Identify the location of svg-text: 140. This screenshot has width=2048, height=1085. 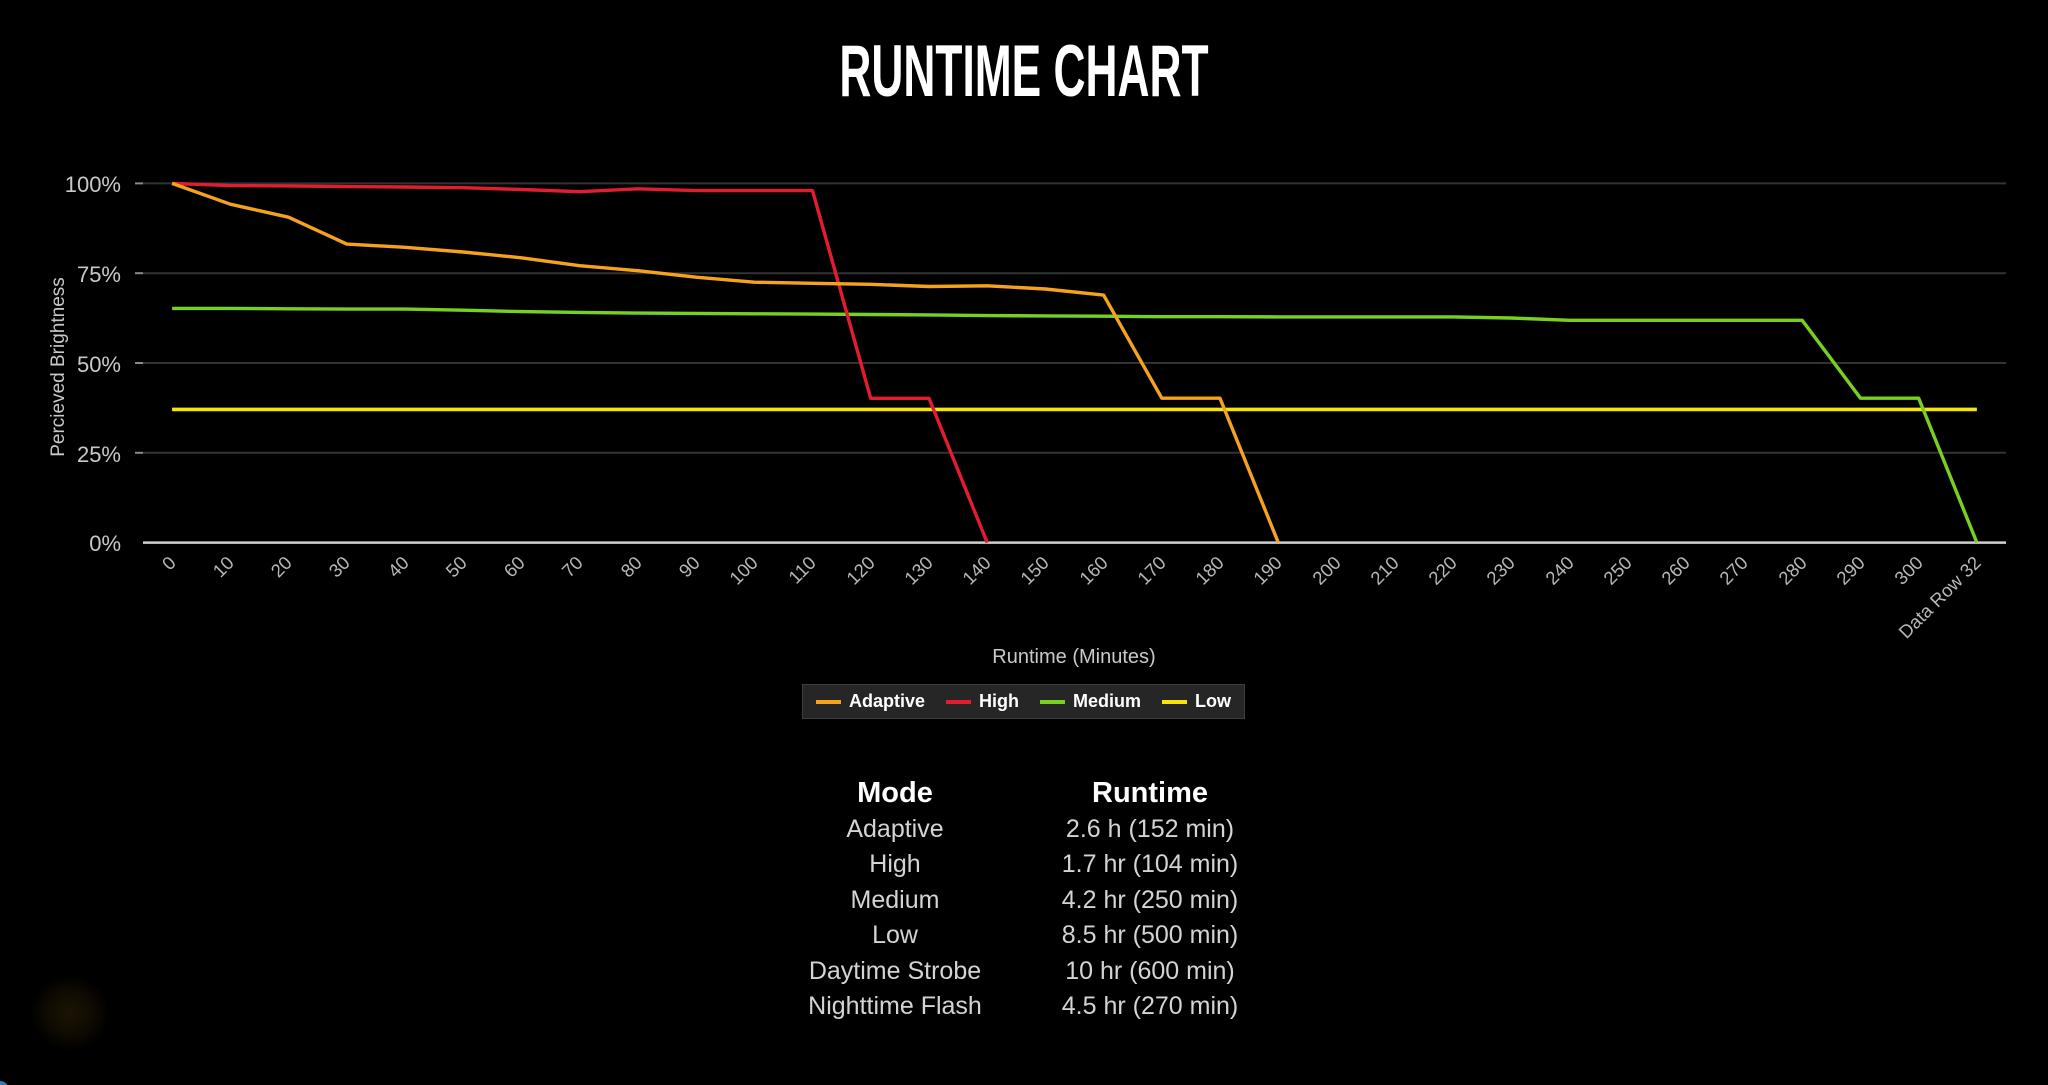
(976, 570).